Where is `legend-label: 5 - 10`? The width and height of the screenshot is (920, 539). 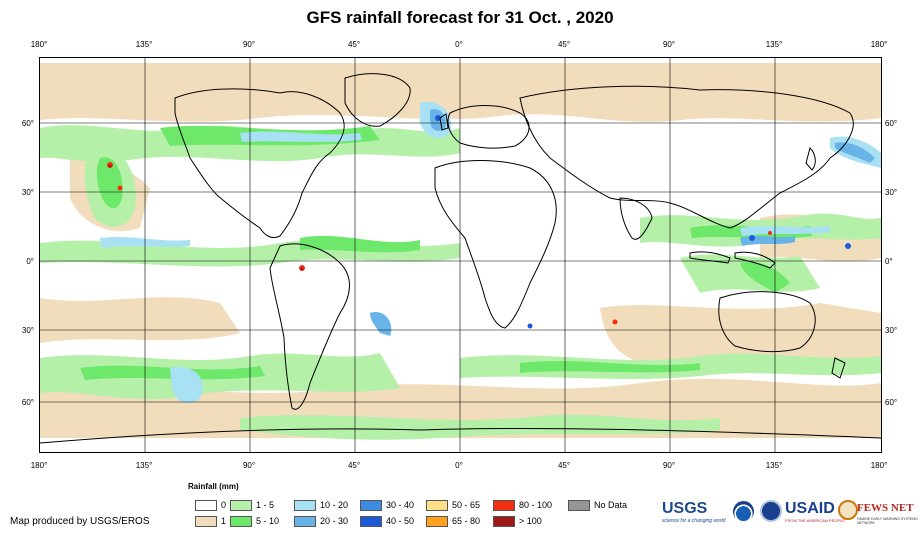
legend-label: 5 - 10 is located at coordinates (268, 521).